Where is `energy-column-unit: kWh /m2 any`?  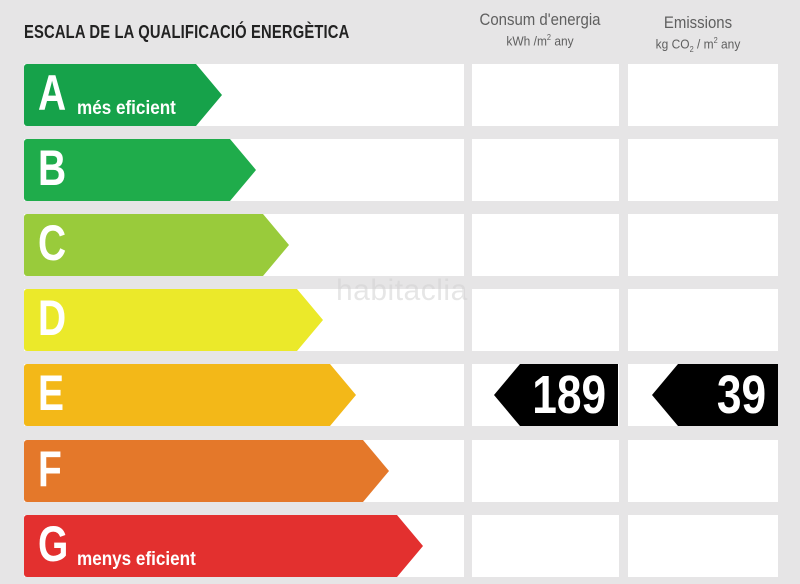 energy-column-unit: kWh /m2 any is located at coordinates (540, 41).